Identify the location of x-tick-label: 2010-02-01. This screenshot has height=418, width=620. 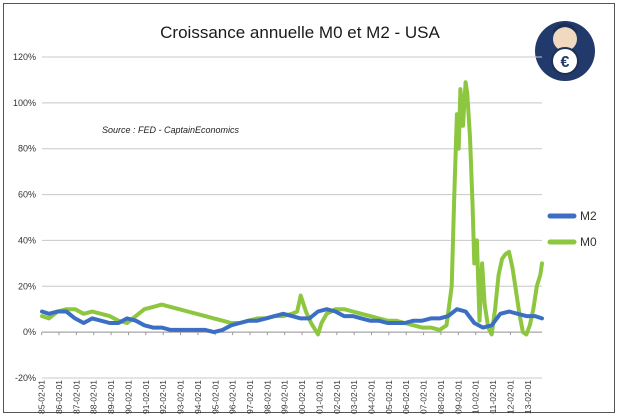
(476, 397).